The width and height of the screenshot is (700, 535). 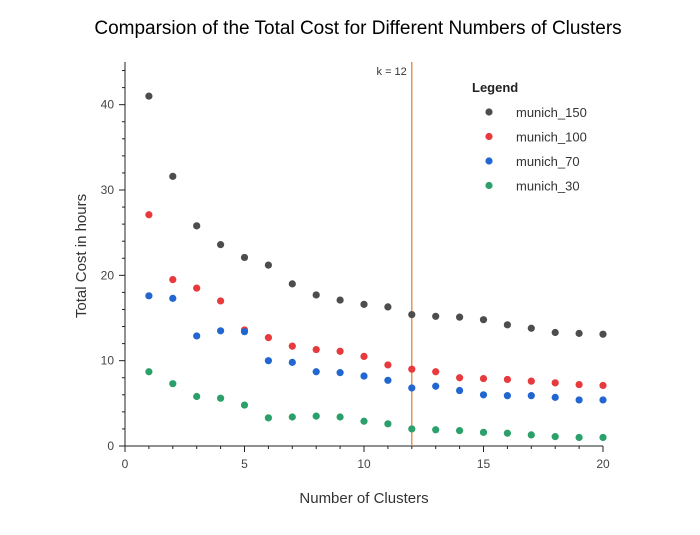 I want to click on x-tick-label: 15, so click(x=484, y=464).